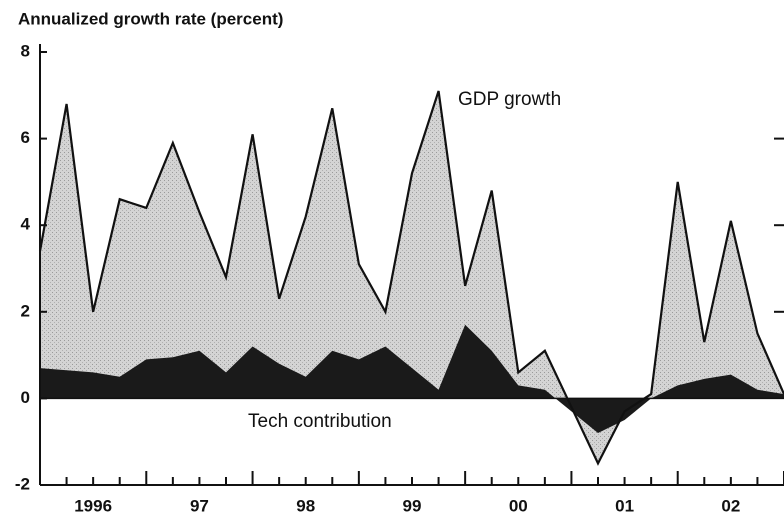 The height and width of the screenshot is (523, 784). What do you see at coordinates (305, 505) in the screenshot?
I see `x-tick-label: 98` at bounding box center [305, 505].